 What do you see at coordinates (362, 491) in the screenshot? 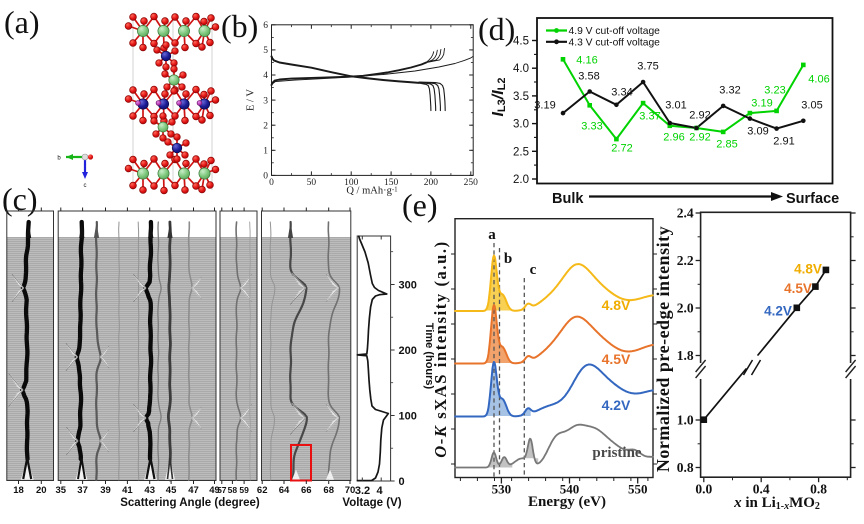
I see `svg-text: 3.2` at bounding box center [362, 491].